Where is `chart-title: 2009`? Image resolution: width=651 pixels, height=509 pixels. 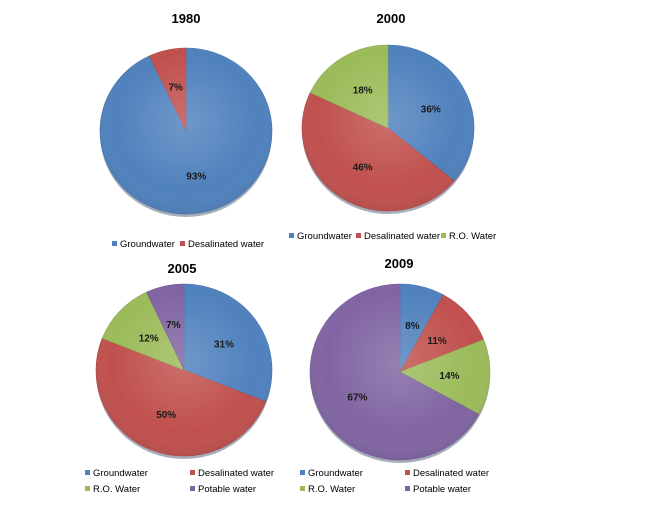
chart-title: 2009 is located at coordinates (399, 263).